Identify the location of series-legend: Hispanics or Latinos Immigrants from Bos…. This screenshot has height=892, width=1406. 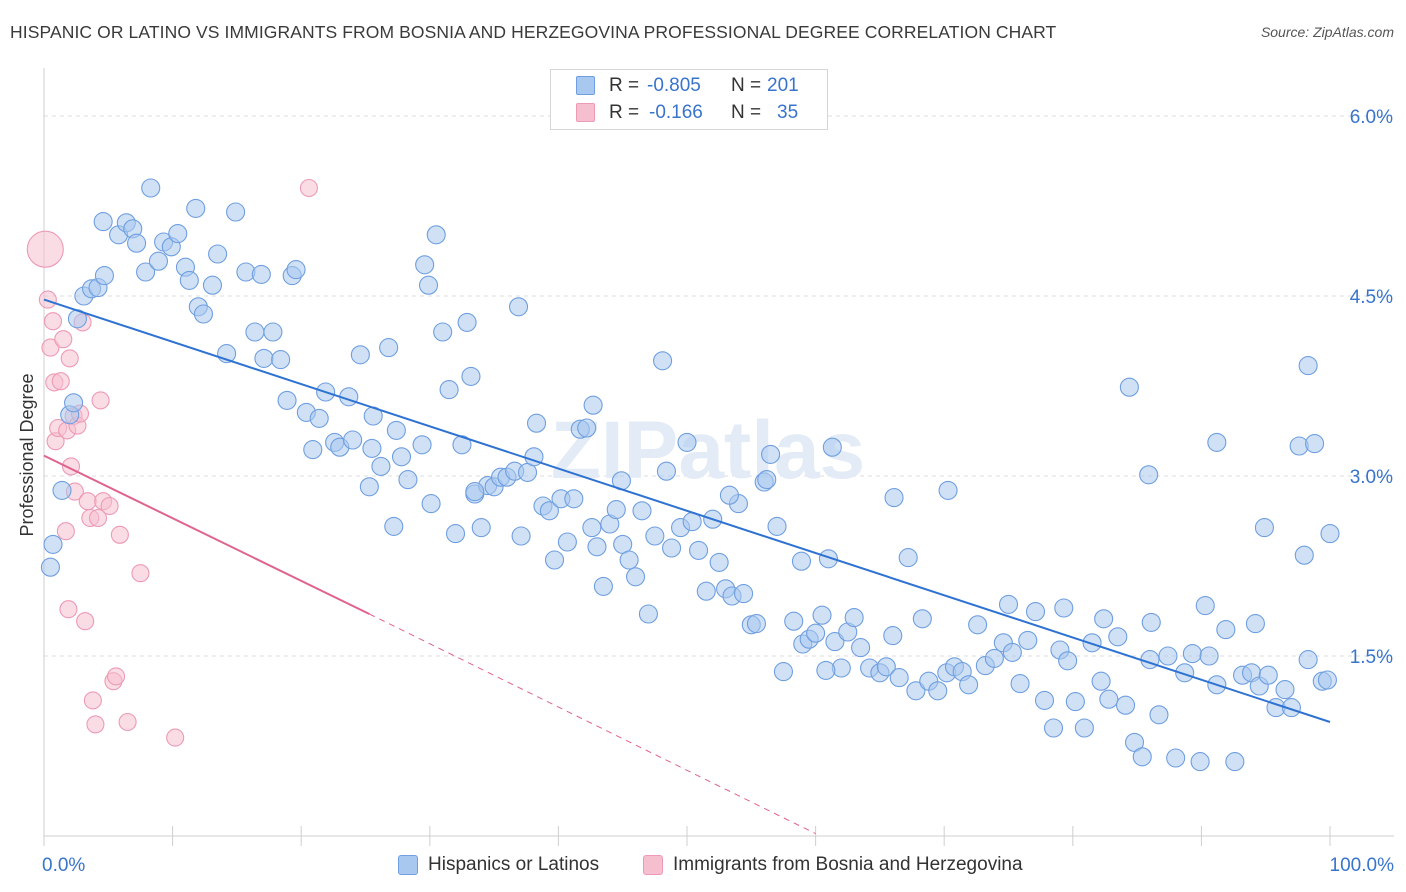
(703, 866).